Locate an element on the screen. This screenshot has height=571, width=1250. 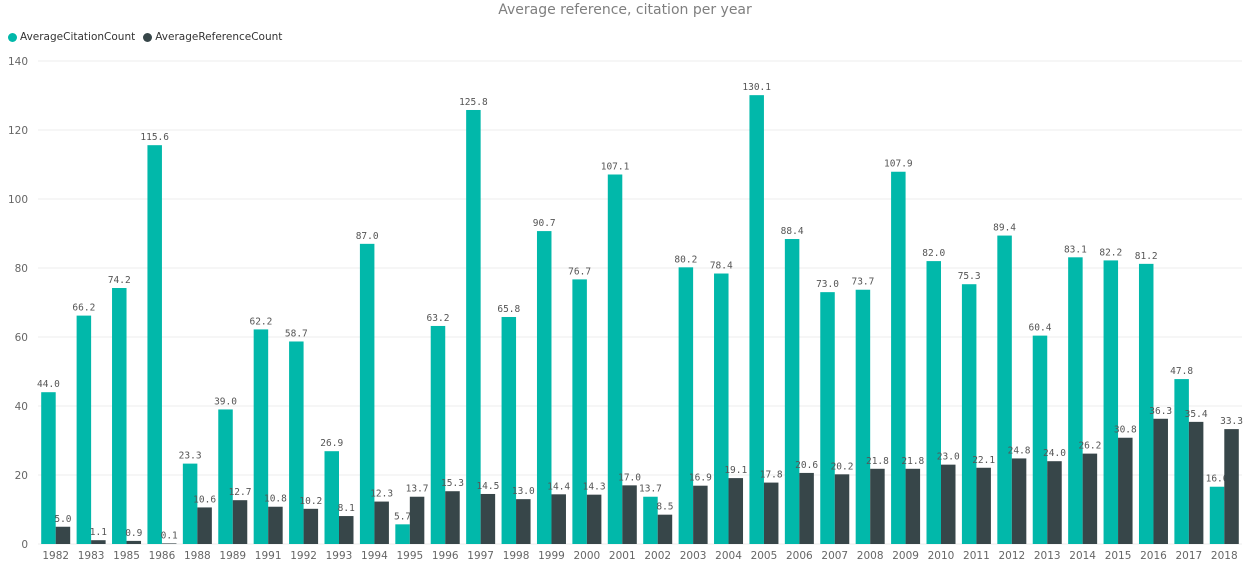
data-label-reference: 36.3 is located at coordinates (1160, 411).